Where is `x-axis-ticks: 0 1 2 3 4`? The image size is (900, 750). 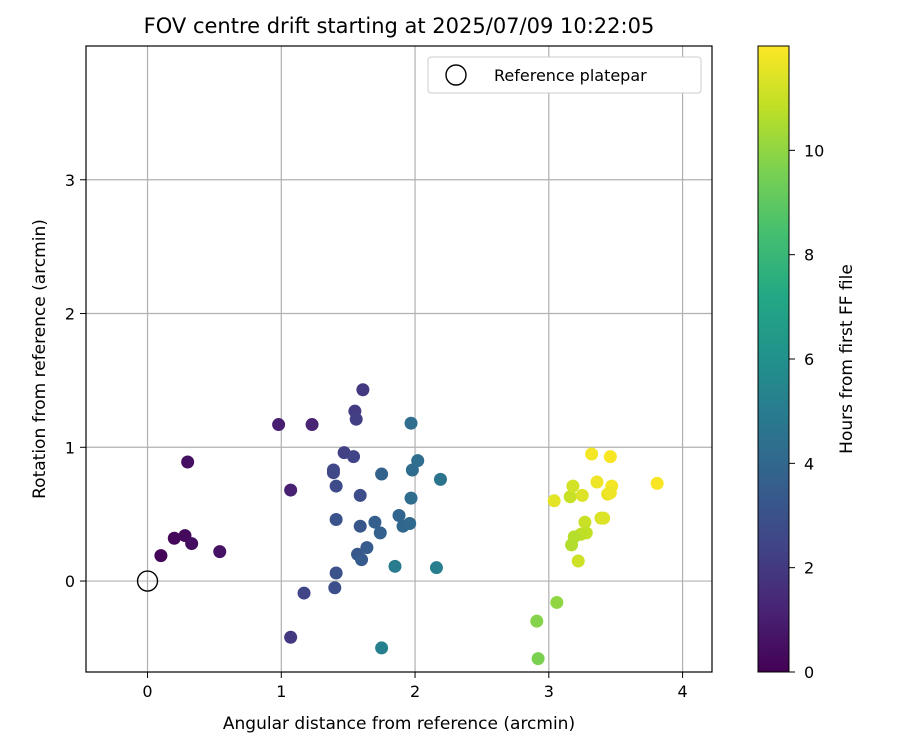
x-axis-ticks: 0 1 2 3 4 is located at coordinates (415, 686).